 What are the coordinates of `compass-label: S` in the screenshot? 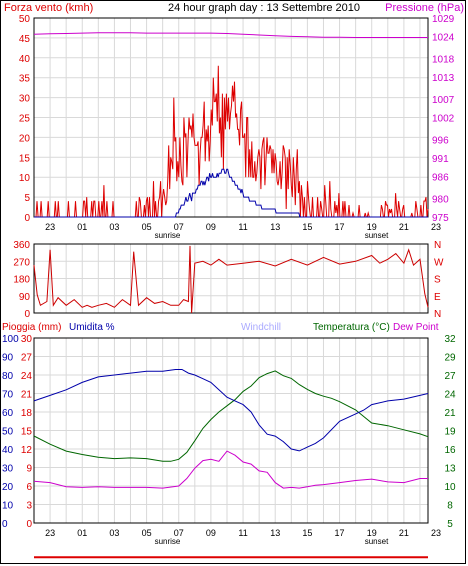 It's located at (437, 280).